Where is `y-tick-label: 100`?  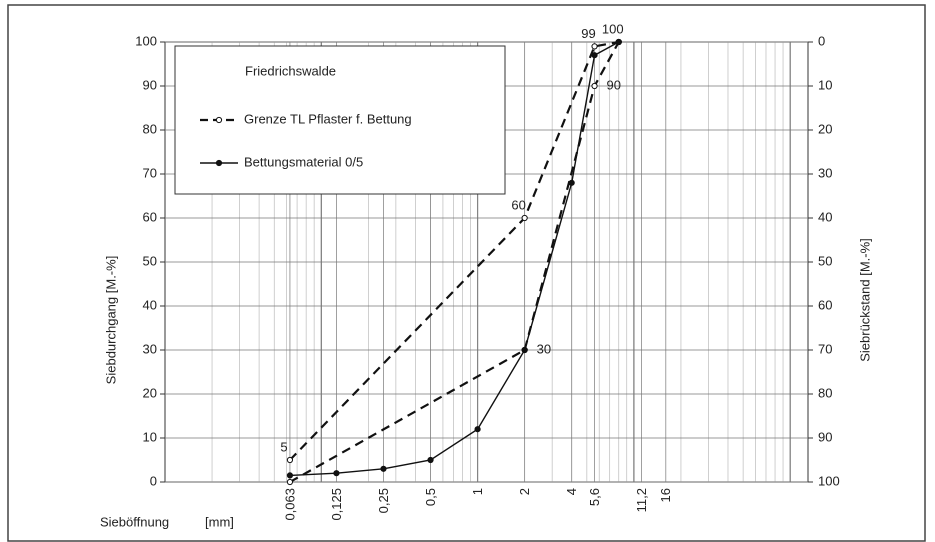
y-tick-label: 100 is located at coordinates (146, 40).